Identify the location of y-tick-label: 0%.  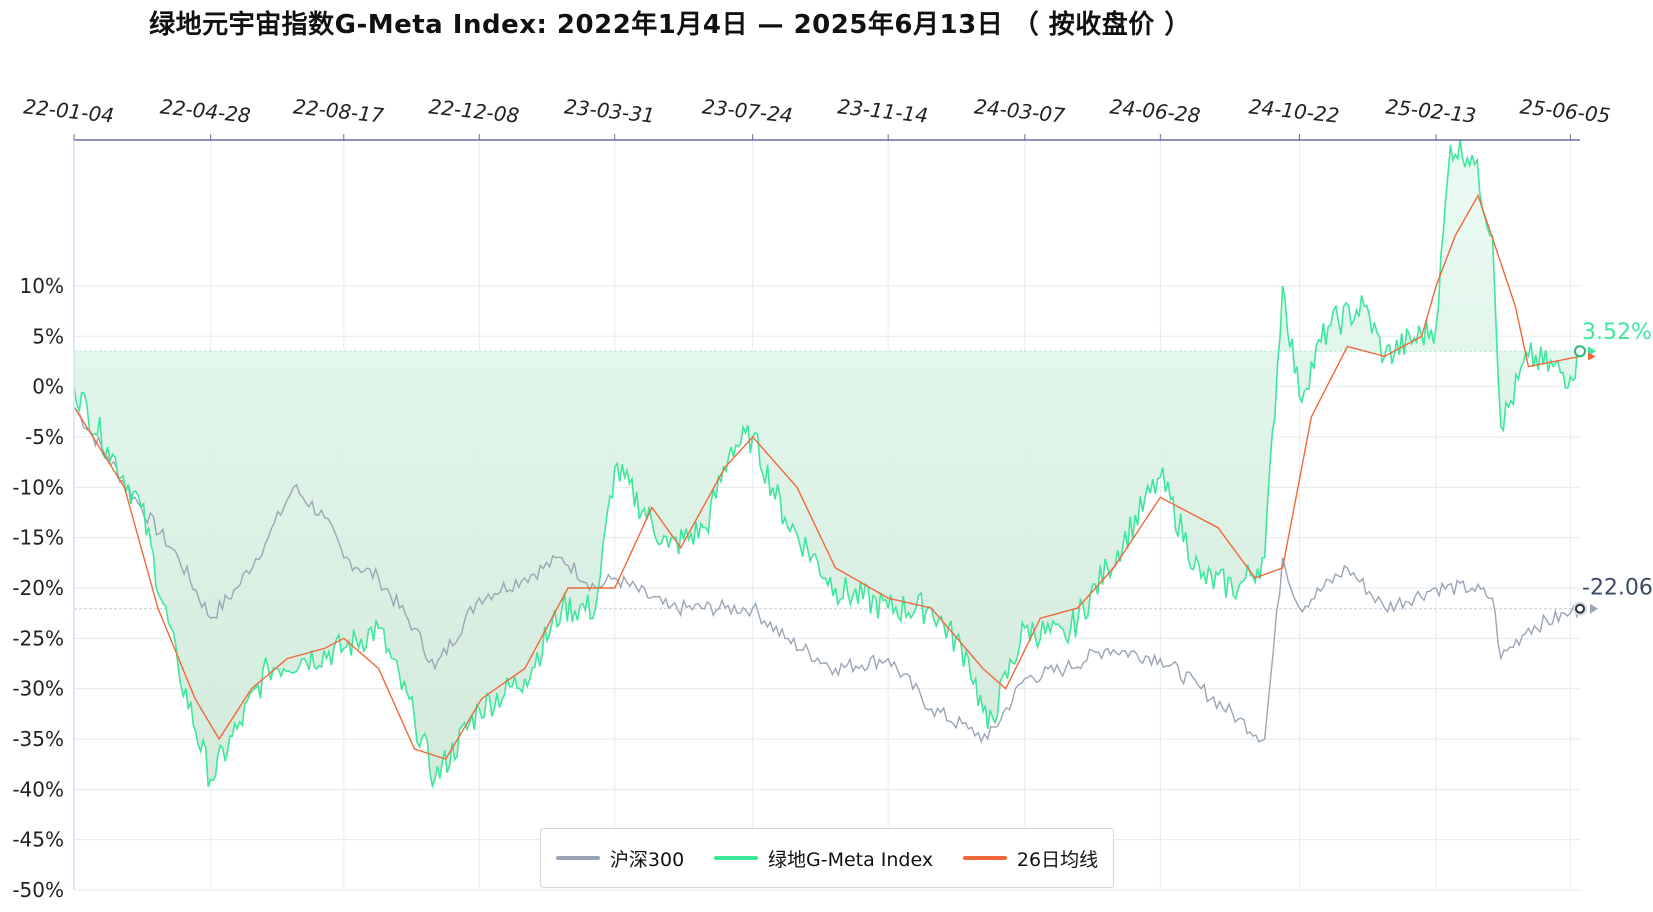
(48, 387).